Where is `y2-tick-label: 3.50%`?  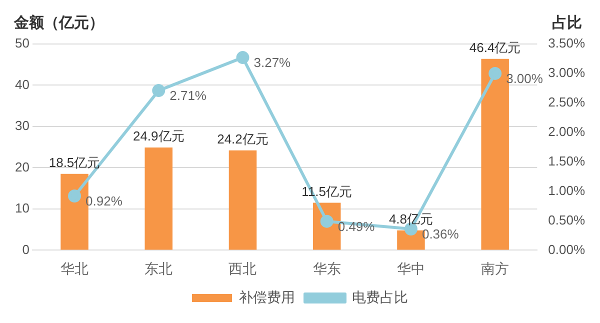
y2-tick-label: 3.50% is located at coordinates (567, 43).